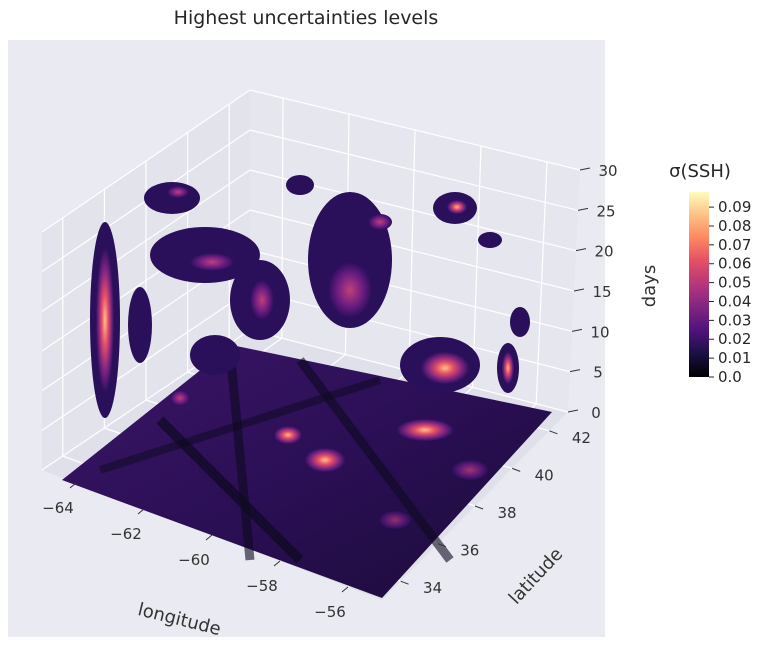 The height and width of the screenshot is (645, 778). I want to click on colorbar-tick-label: 0.02, so click(734, 339).